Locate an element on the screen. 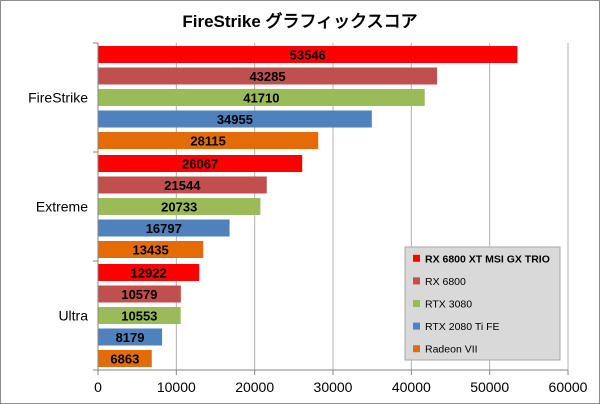  data-label: 12922 is located at coordinates (149, 273).